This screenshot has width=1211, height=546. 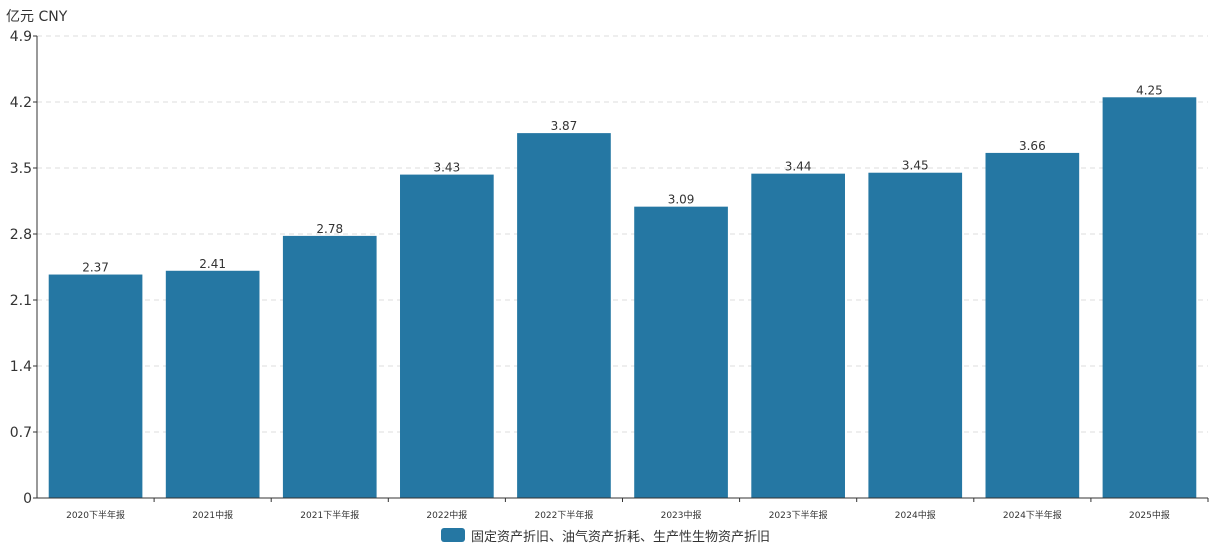 I want to click on y-tick-label: 0.7, so click(x=21, y=433).